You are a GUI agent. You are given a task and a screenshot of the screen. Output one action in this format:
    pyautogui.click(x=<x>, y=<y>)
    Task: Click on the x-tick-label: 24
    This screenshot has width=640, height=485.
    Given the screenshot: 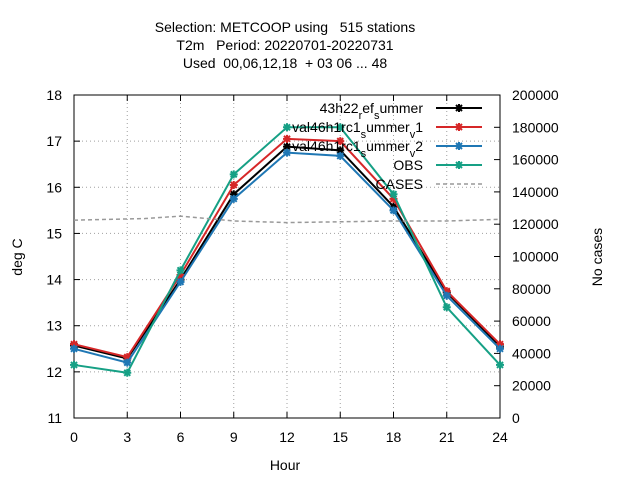 What is the action you would take?
    pyautogui.click(x=500, y=437)
    